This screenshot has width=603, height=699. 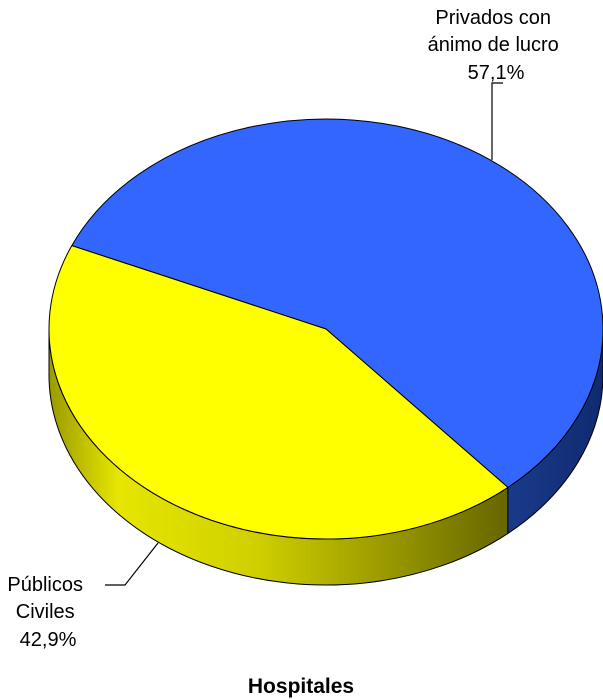 I want to click on data-label-publicos-line2: Civiles, so click(x=45, y=612).